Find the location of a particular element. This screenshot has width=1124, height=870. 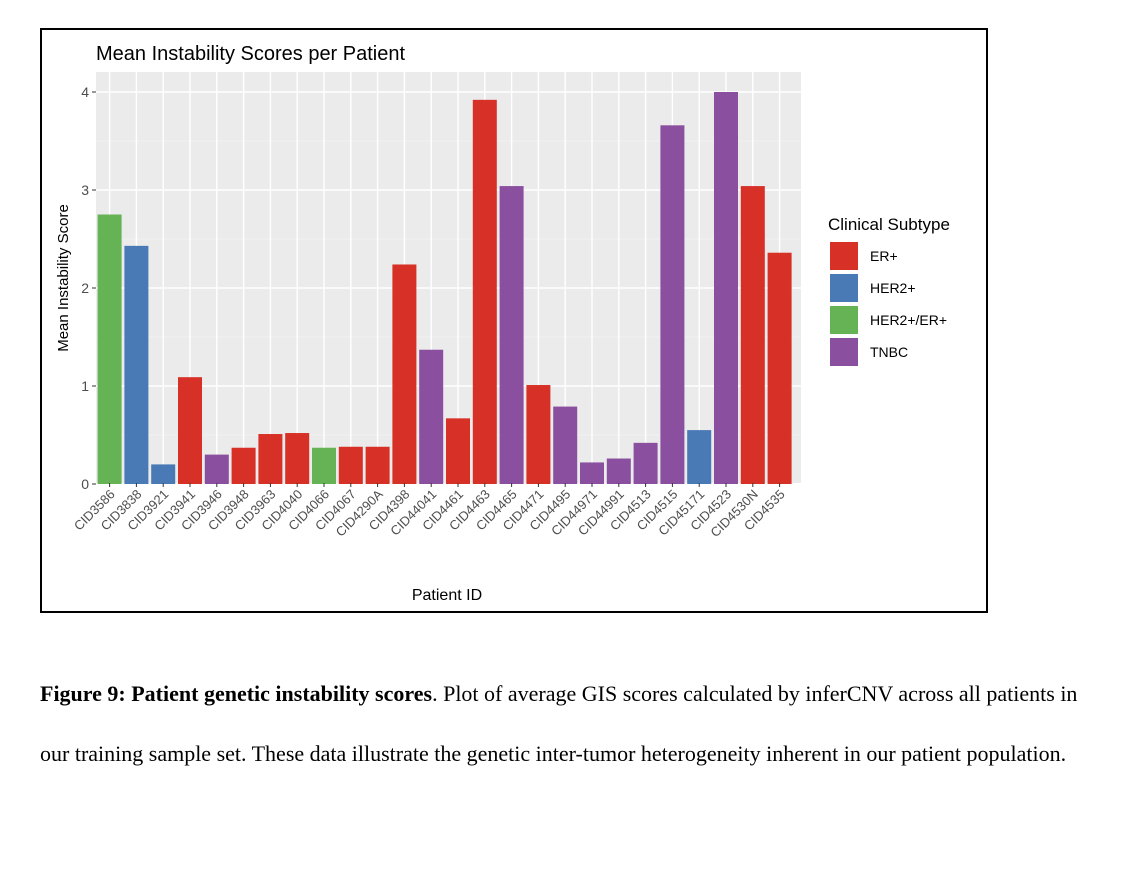

legend-label: TNBC is located at coordinates (889, 352).